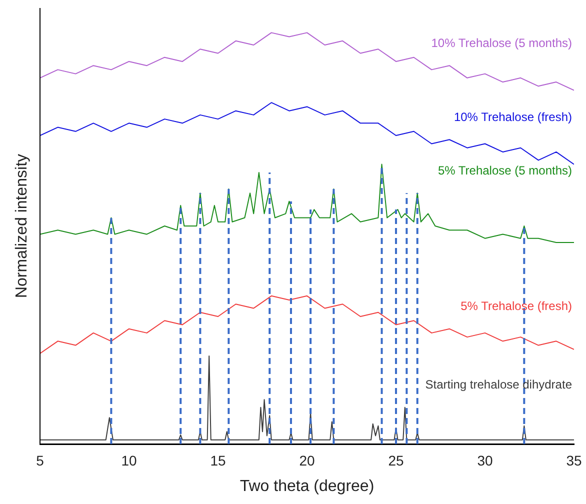  Describe the element at coordinates (485, 460) in the screenshot. I see `x-tick-label: 30` at that location.